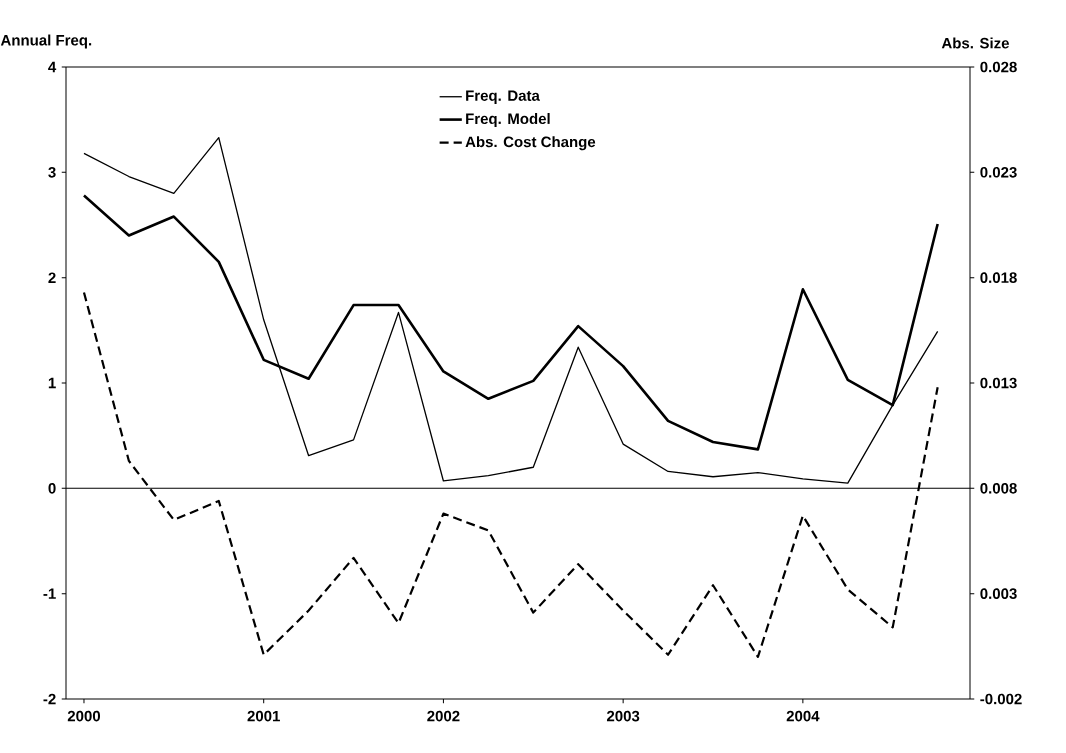  I want to click on y-tick-label: 4, so click(52, 67).